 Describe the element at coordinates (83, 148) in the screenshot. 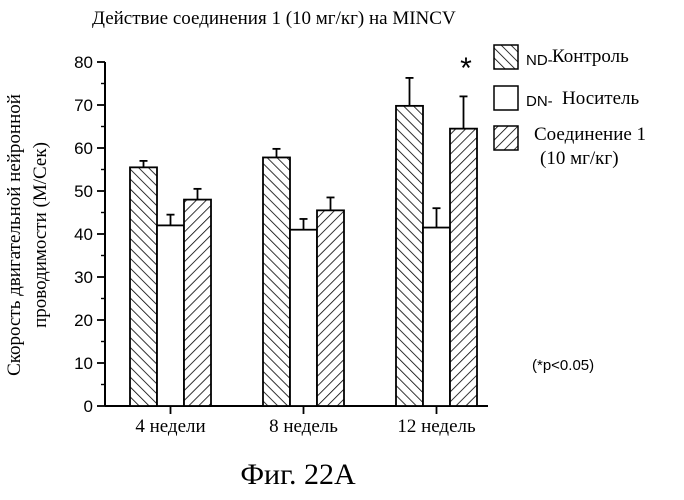

I see `y-tick-label: 60` at that location.